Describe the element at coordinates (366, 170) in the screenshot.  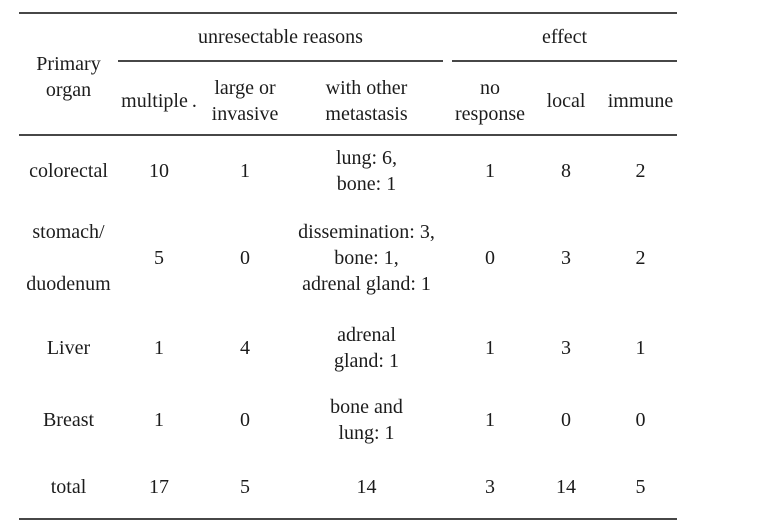
I see `cell-with-other-metastasis: lung: 6, bone: 1` at that location.